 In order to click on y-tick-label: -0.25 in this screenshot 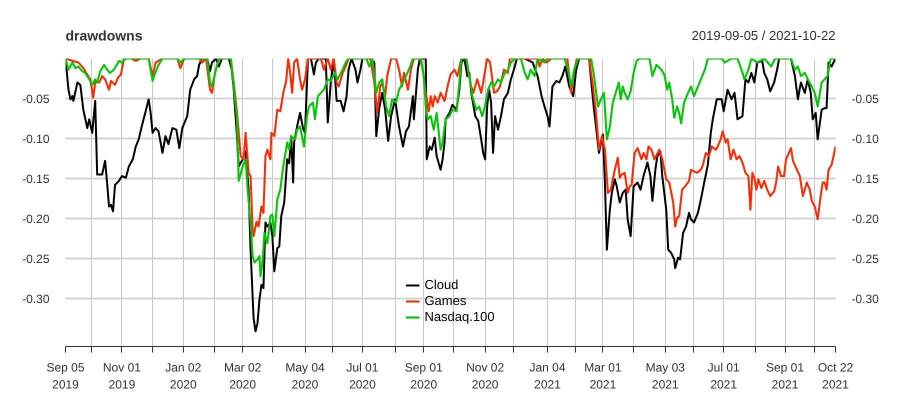, I will do `click(36, 259)`.